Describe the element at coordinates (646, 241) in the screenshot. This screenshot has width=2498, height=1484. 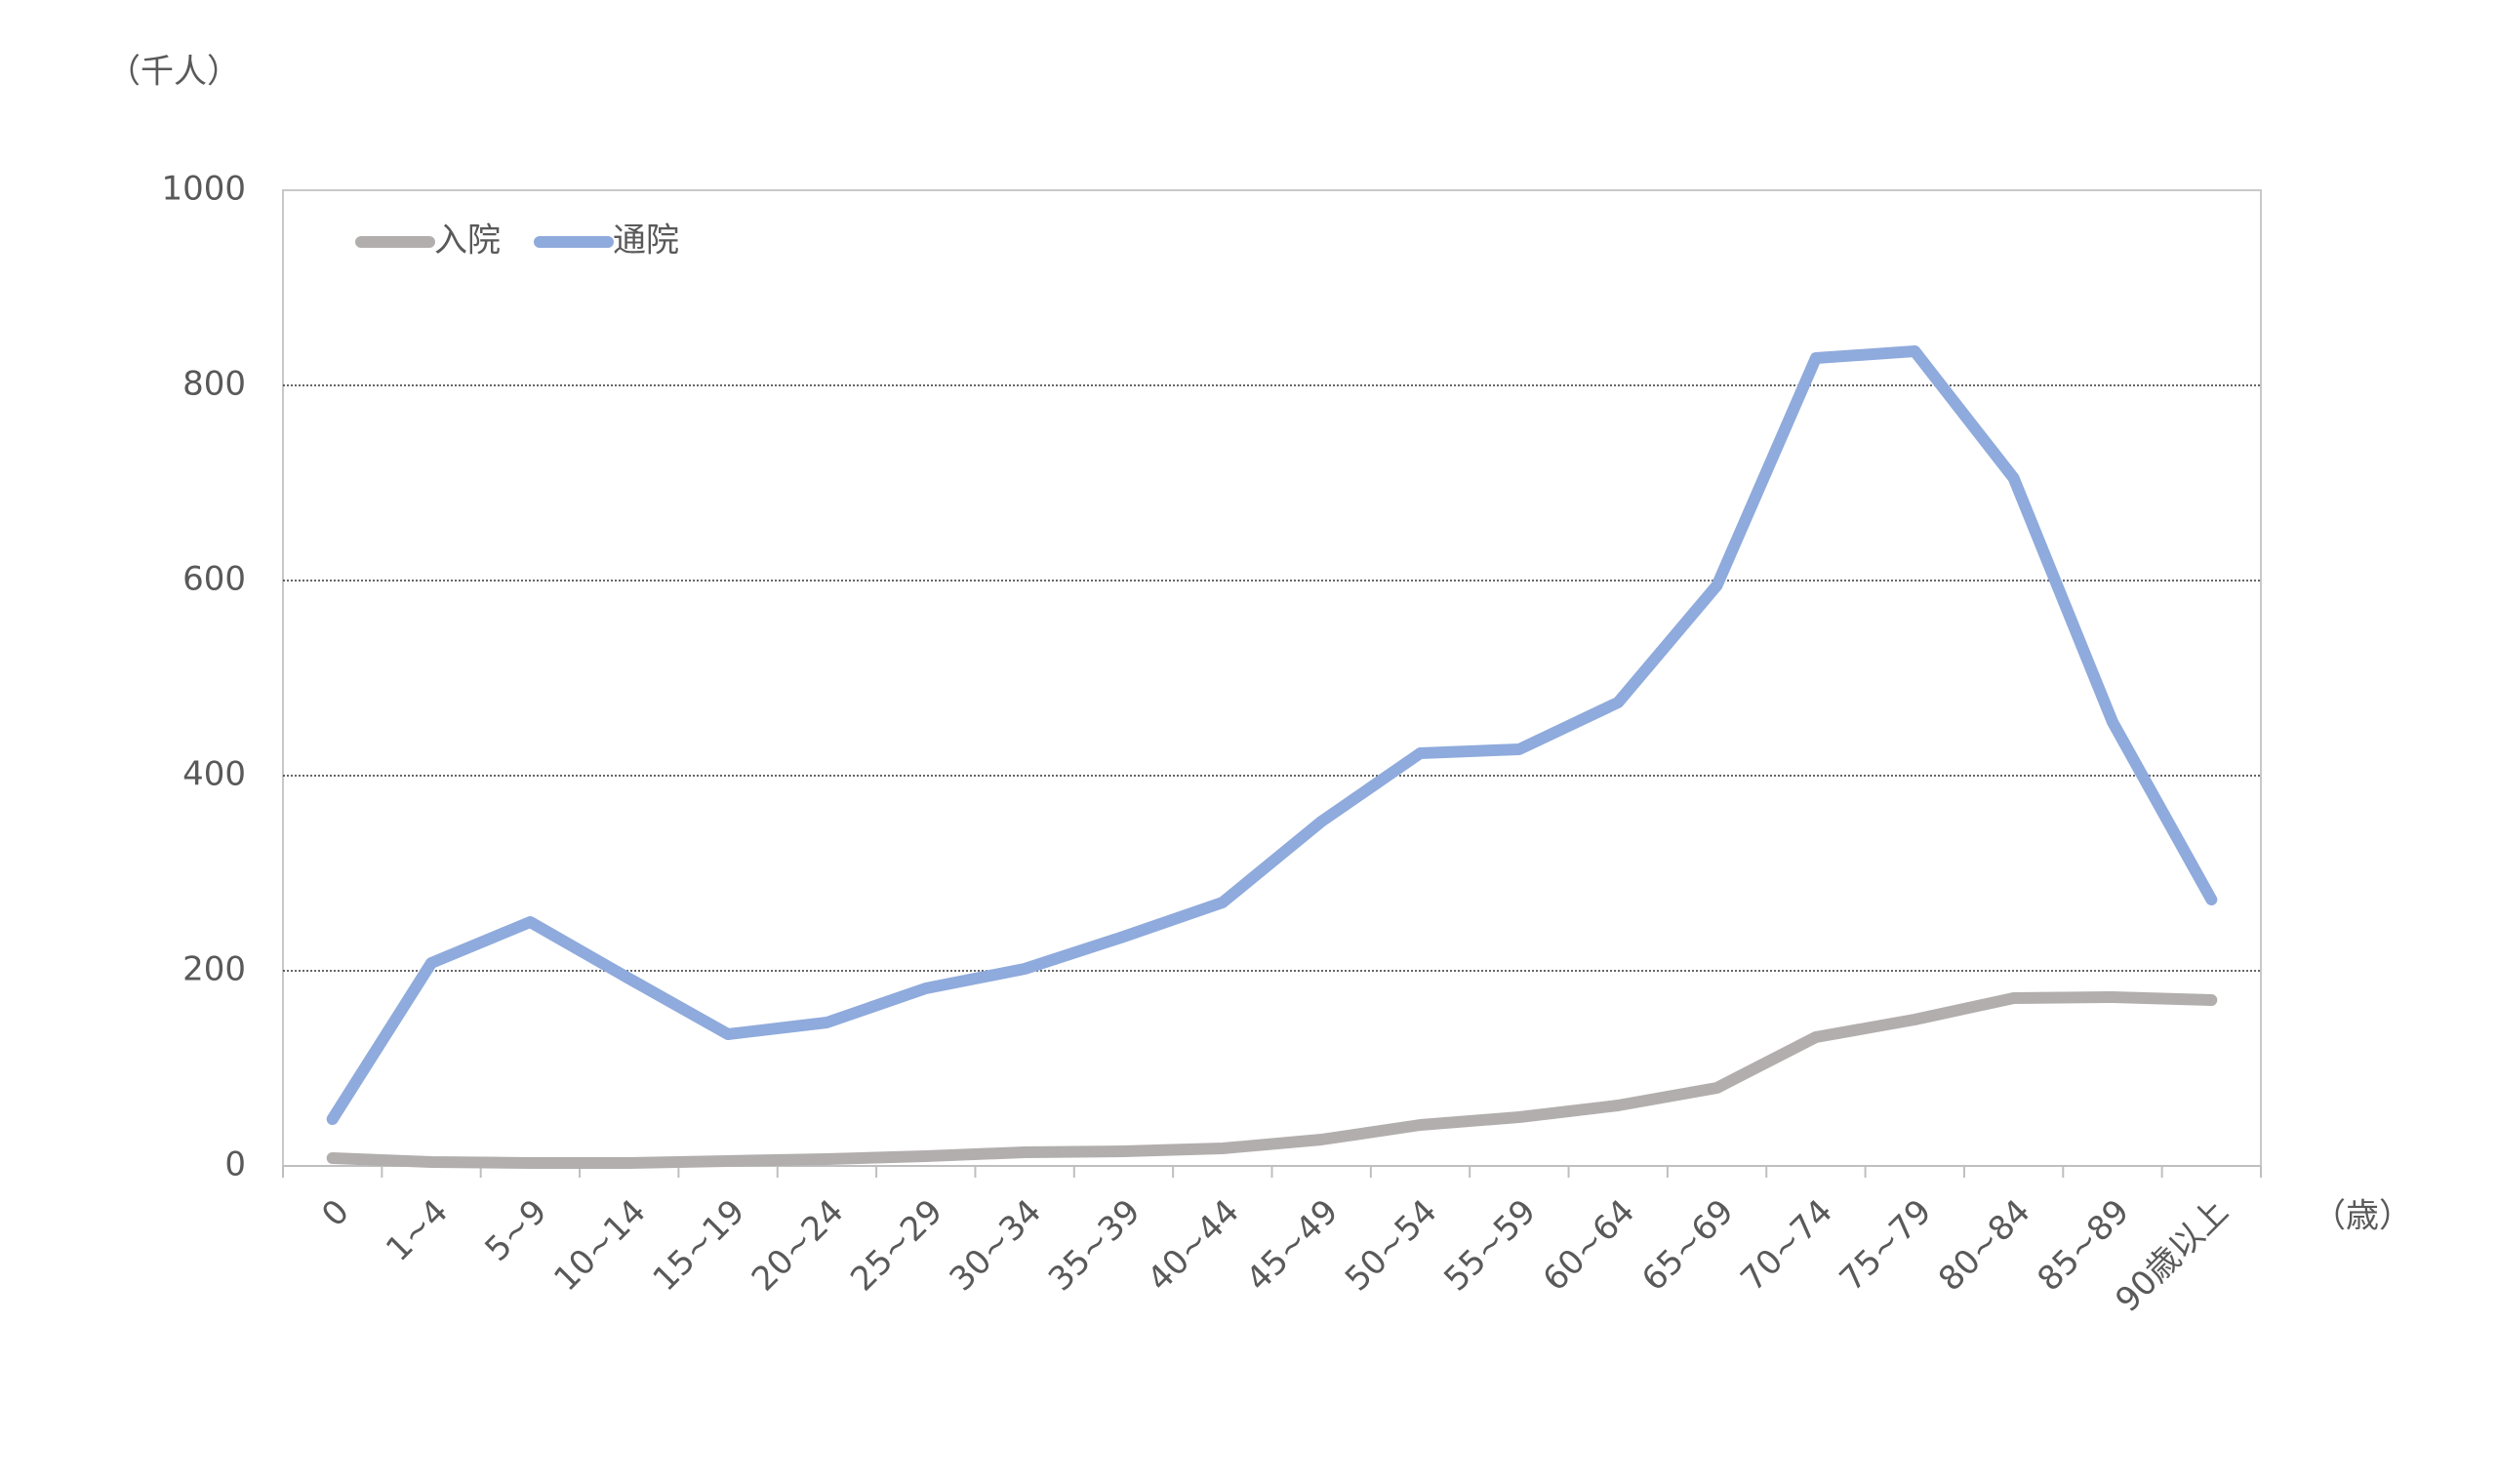
I see `legend-label: 通院` at that location.